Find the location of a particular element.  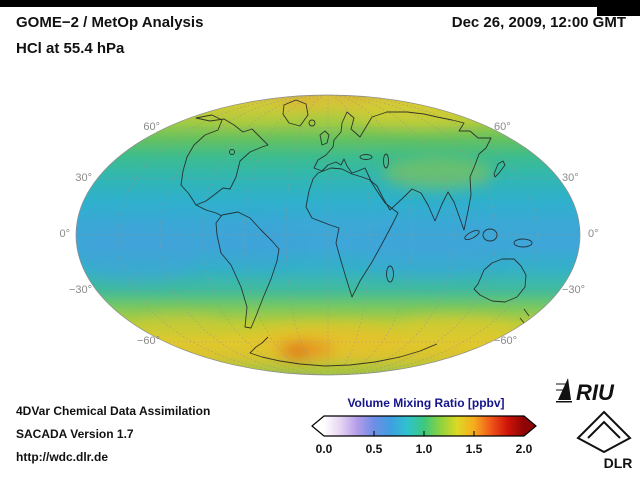

dlr-logo: DLR is located at coordinates (604, 440).